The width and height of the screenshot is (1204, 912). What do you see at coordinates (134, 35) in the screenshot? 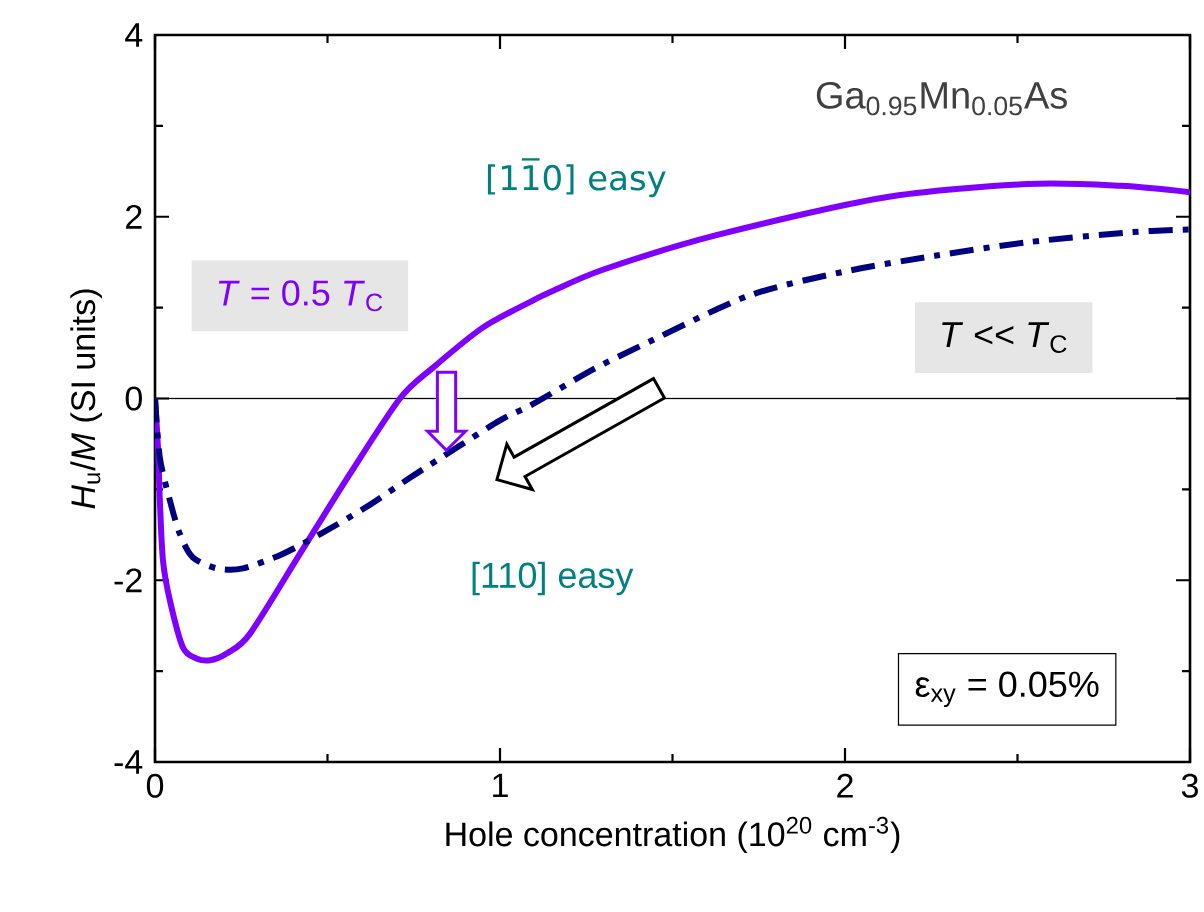
I see `y-tick-label: 4` at bounding box center [134, 35].